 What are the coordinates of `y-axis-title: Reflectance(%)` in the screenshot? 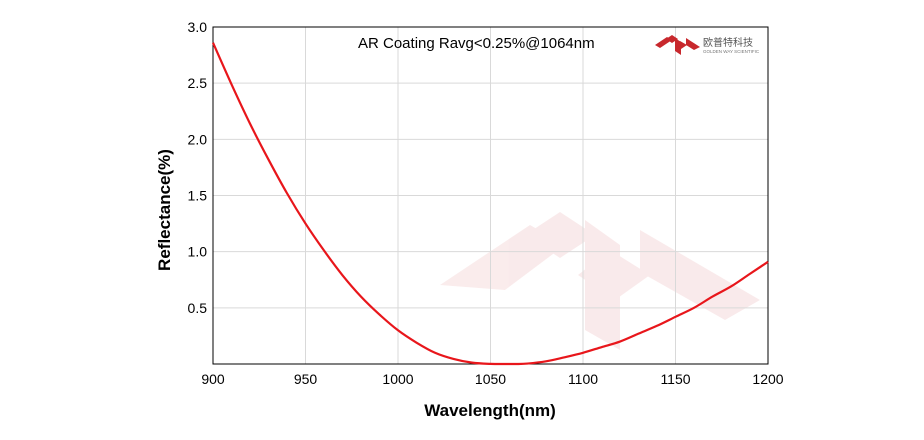 It's located at (164, 210).